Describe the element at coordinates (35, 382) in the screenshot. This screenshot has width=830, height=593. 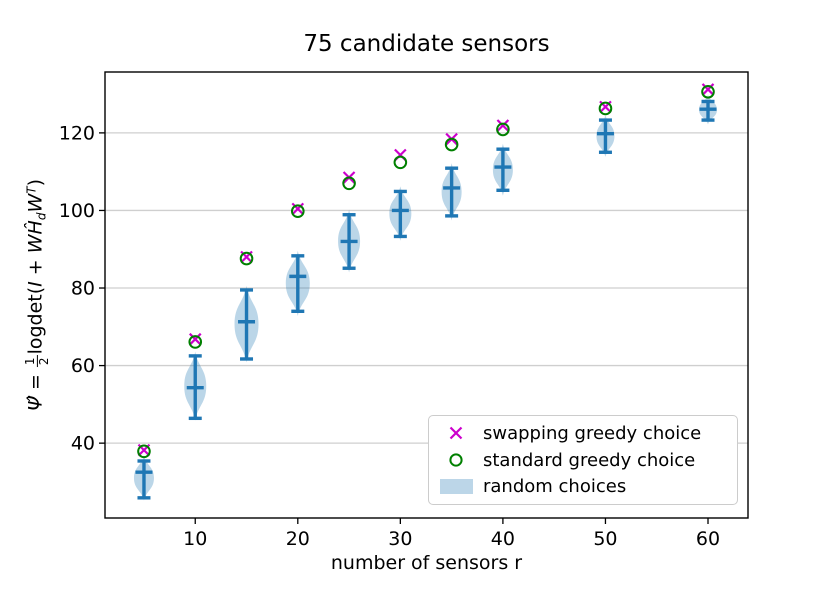
I see `equals-sign: =` at that location.